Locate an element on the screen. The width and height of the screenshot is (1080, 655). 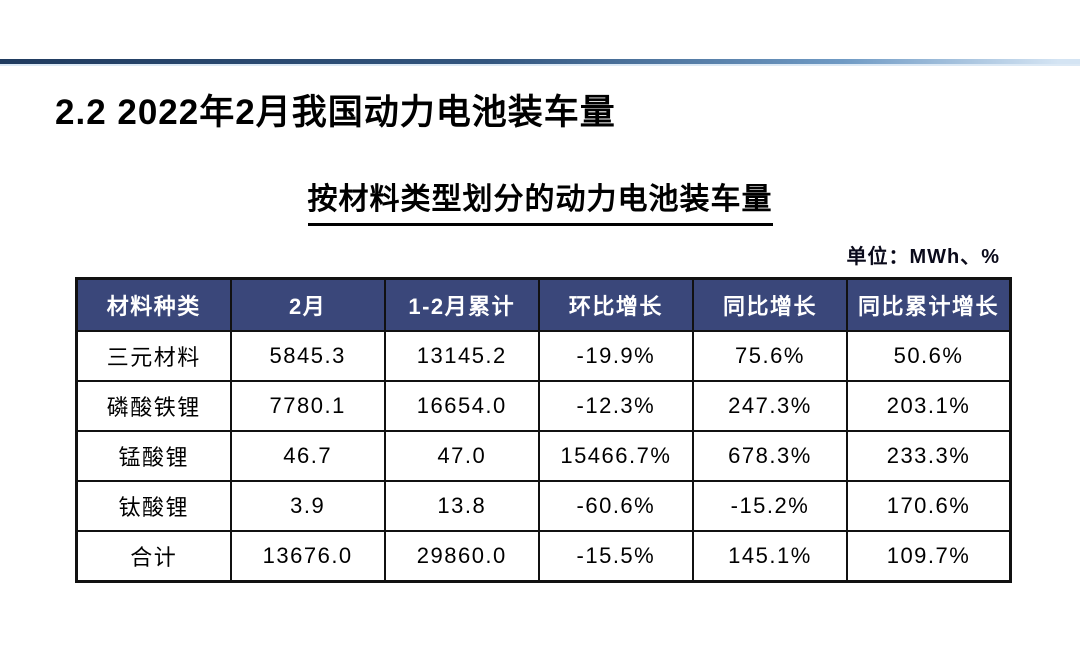
value-cell: 13145.2 is located at coordinates (461, 356).